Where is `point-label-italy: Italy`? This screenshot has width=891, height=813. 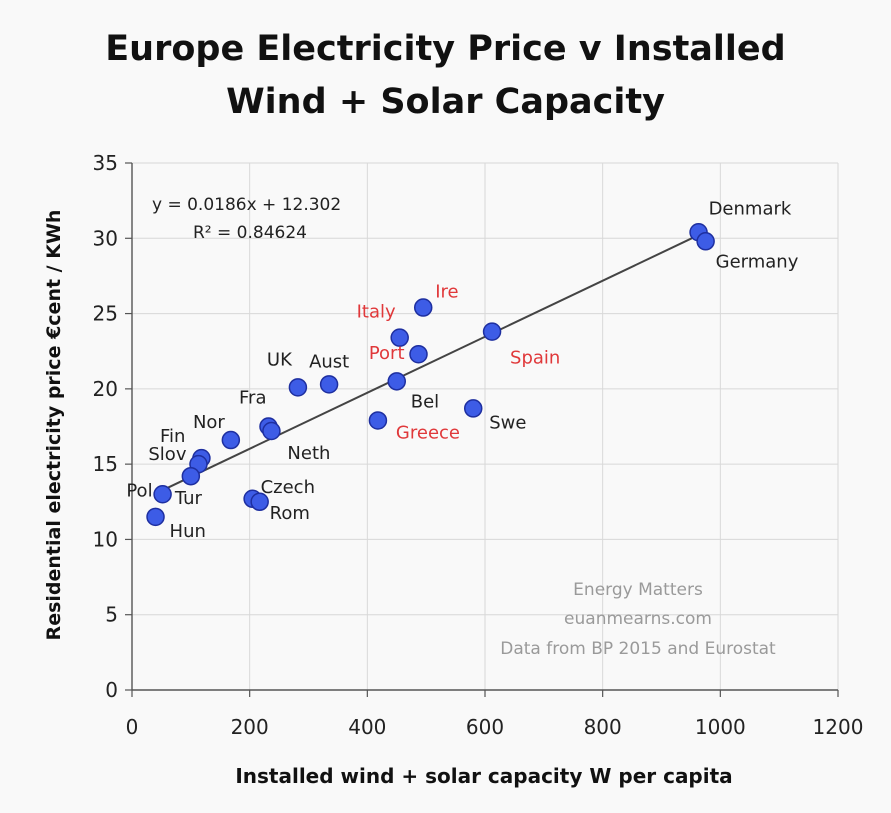 point-label-italy: Italy is located at coordinates (376, 312).